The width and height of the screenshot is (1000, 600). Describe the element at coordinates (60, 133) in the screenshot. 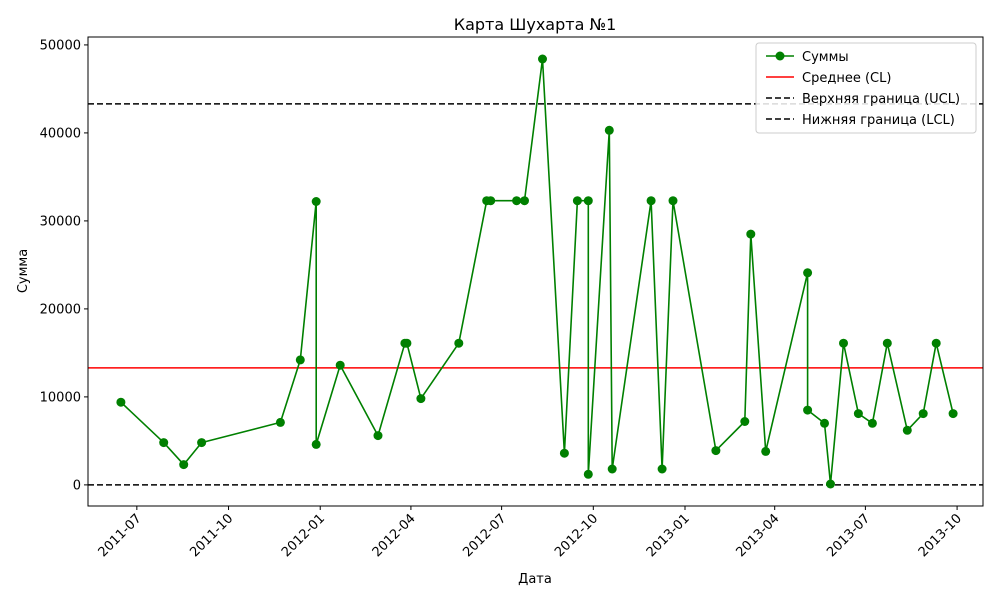

I see `y-tick-label: 40000` at that location.